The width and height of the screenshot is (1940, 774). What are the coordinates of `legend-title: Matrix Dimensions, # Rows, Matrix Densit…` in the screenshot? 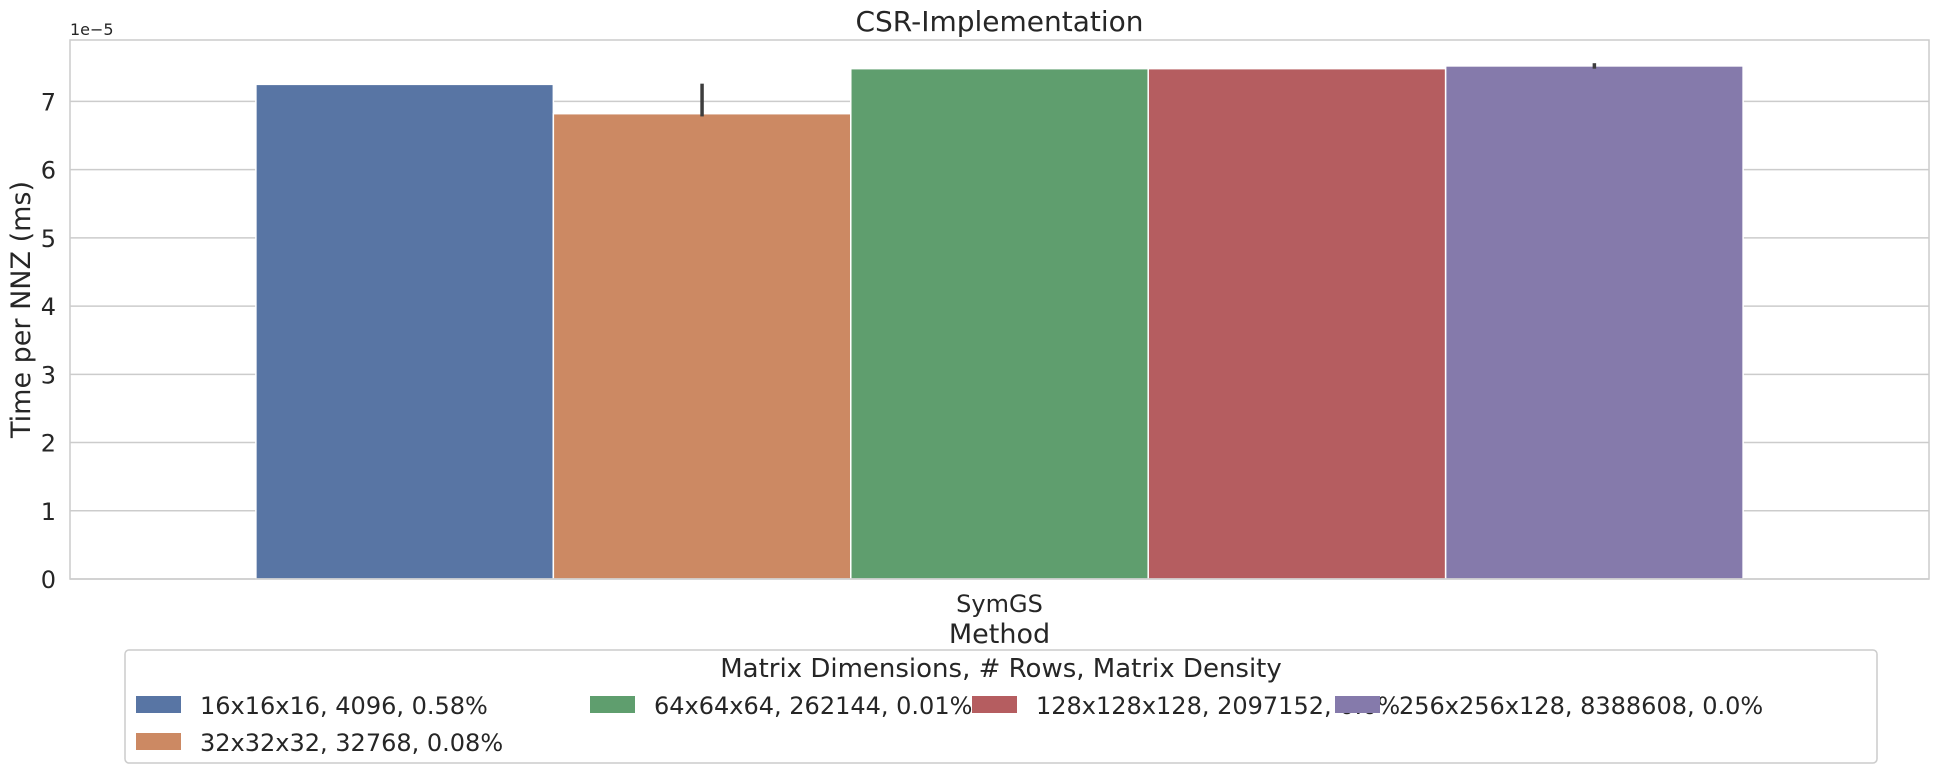 It's located at (1001, 669).